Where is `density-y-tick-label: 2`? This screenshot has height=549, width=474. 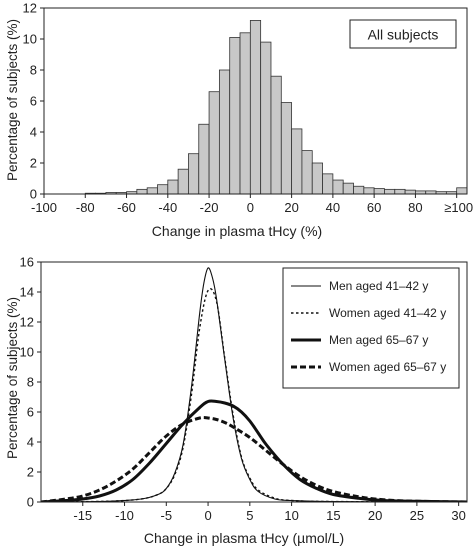 density-y-tick-label: 2 is located at coordinates (30, 472).